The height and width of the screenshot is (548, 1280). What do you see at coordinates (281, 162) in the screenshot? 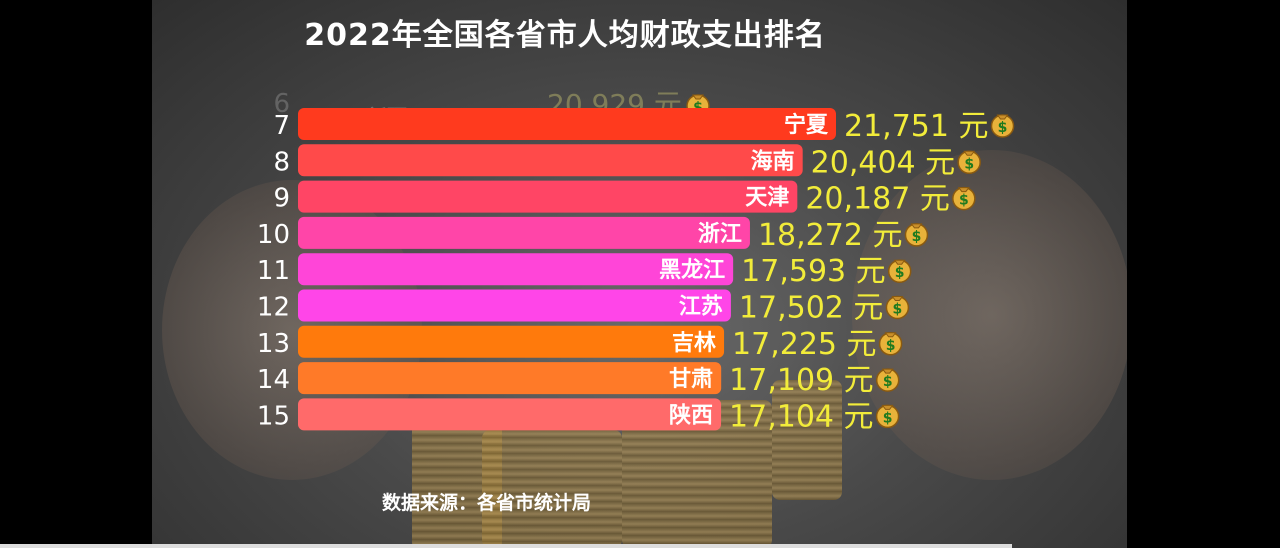
I see `rank-number: 8` at bounding box center [281, 162].